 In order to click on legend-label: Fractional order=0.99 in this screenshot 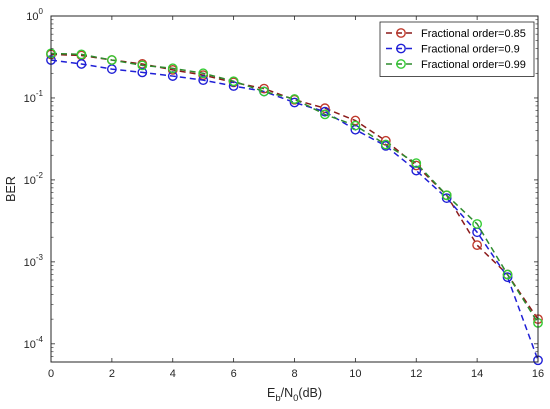, I will do `click(473, 65)`.